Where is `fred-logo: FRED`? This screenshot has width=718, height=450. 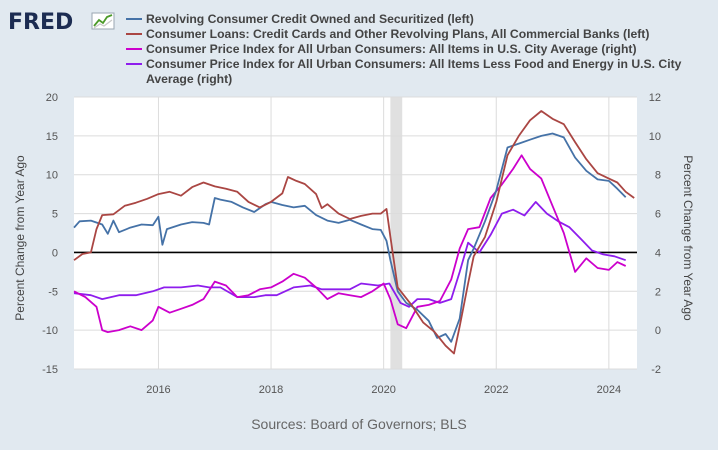
fred-logo: FRED is located at coordinates (61, 22).